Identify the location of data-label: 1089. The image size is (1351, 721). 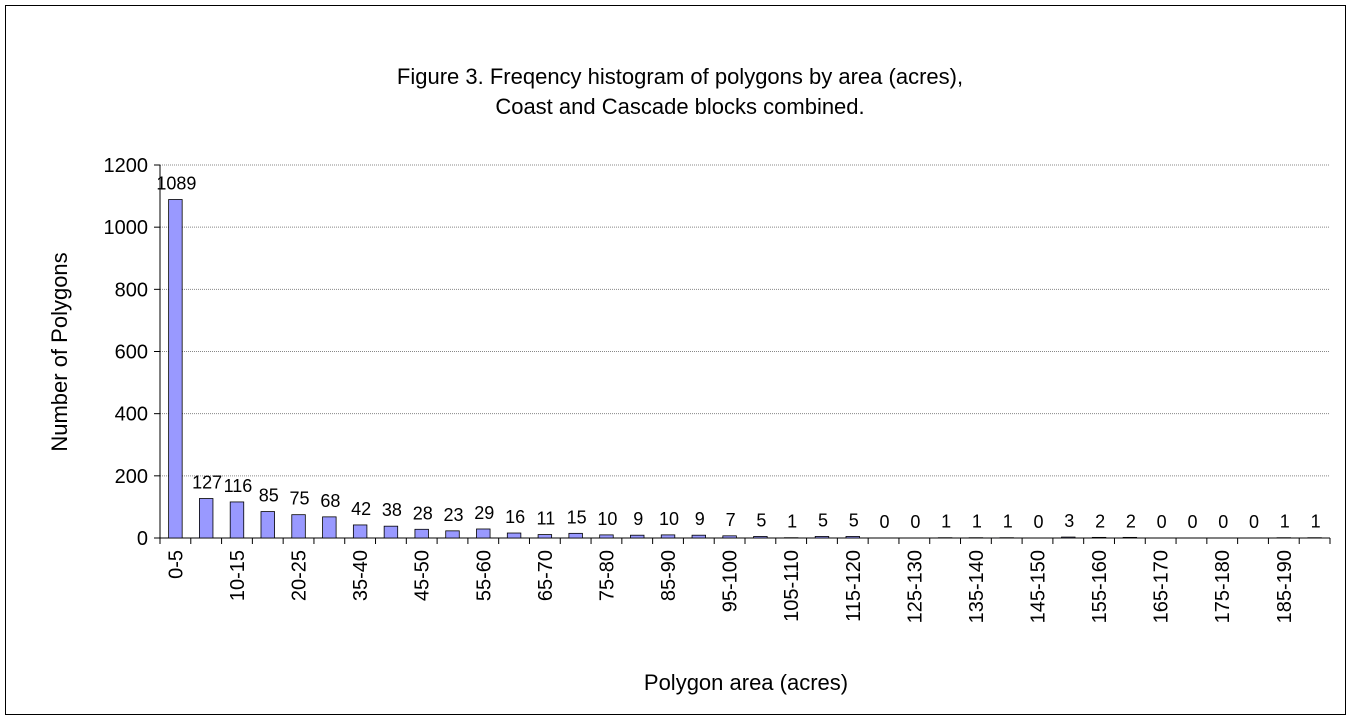
(176, 184).